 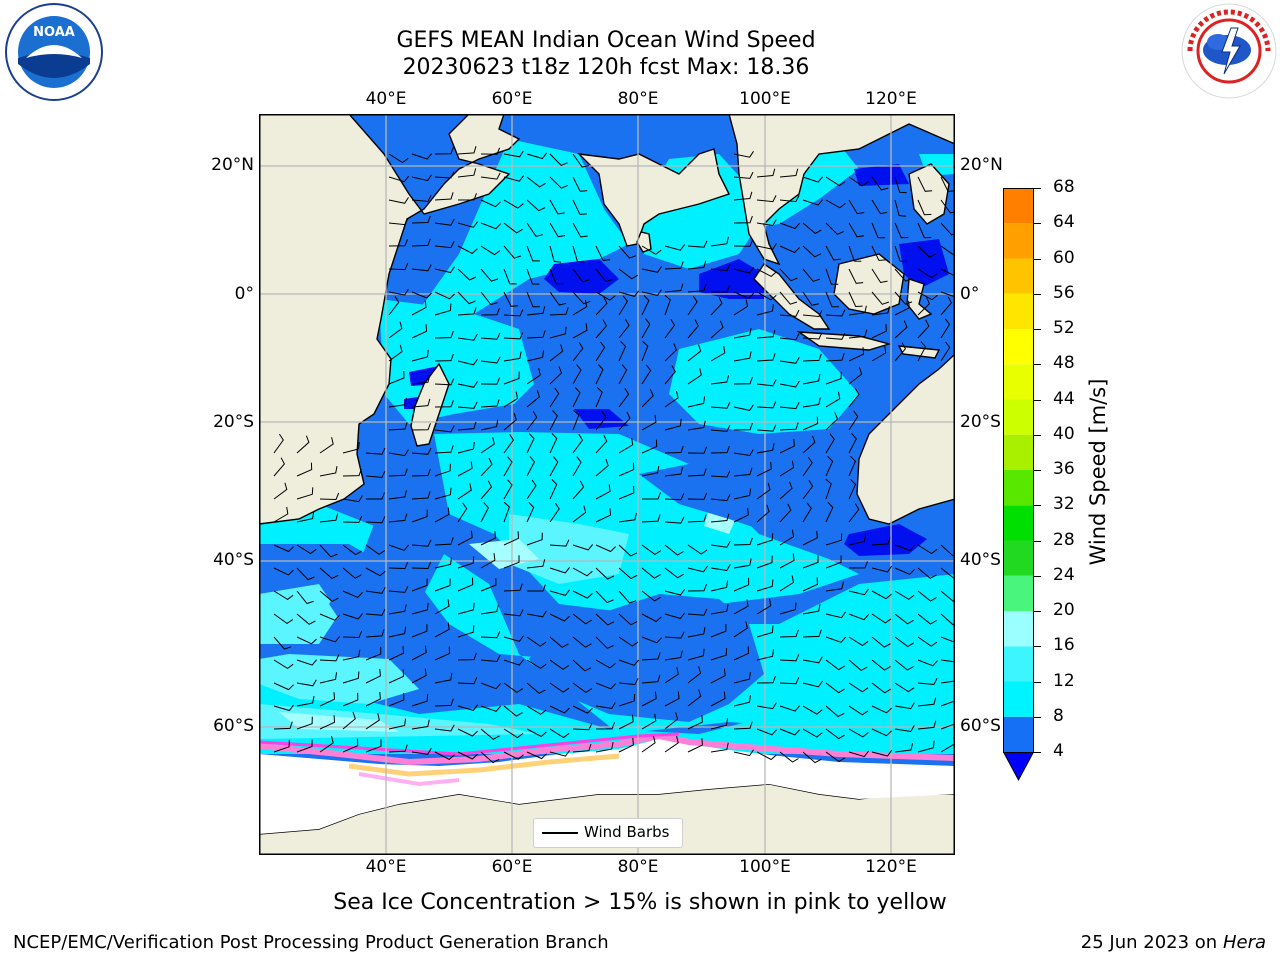 What do you see at coordinates (1064, 539) in the screenshot?
I see `colorbar-tick-label: 28` at bounding box center [1064, 539].